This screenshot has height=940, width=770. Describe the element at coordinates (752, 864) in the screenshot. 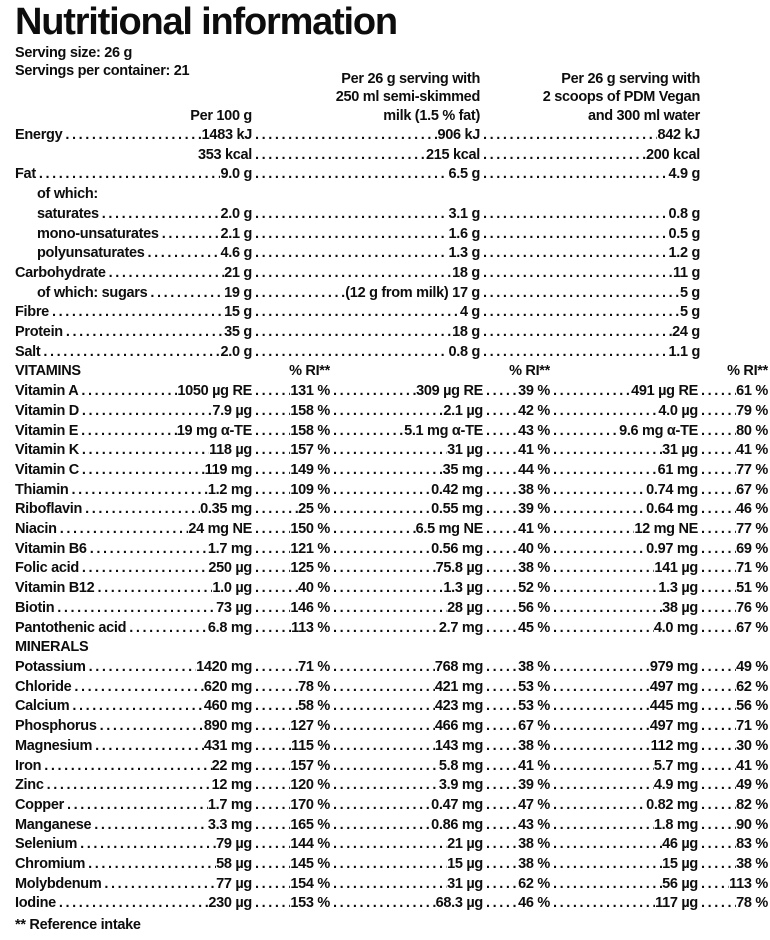

I see `ri-per-serving-vegan: 38 %` at that location.